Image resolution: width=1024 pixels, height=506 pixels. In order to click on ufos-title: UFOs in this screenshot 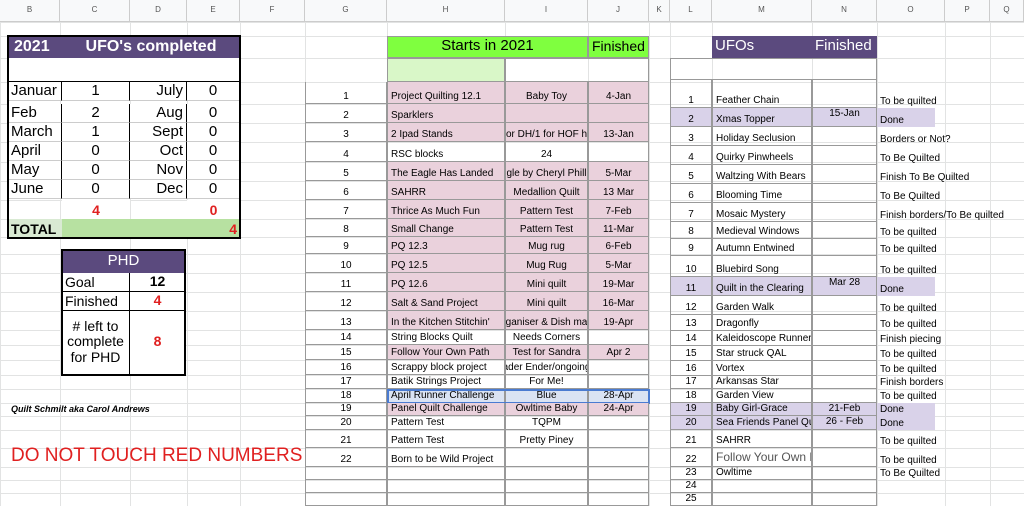, I will do `click(762, 47)`.